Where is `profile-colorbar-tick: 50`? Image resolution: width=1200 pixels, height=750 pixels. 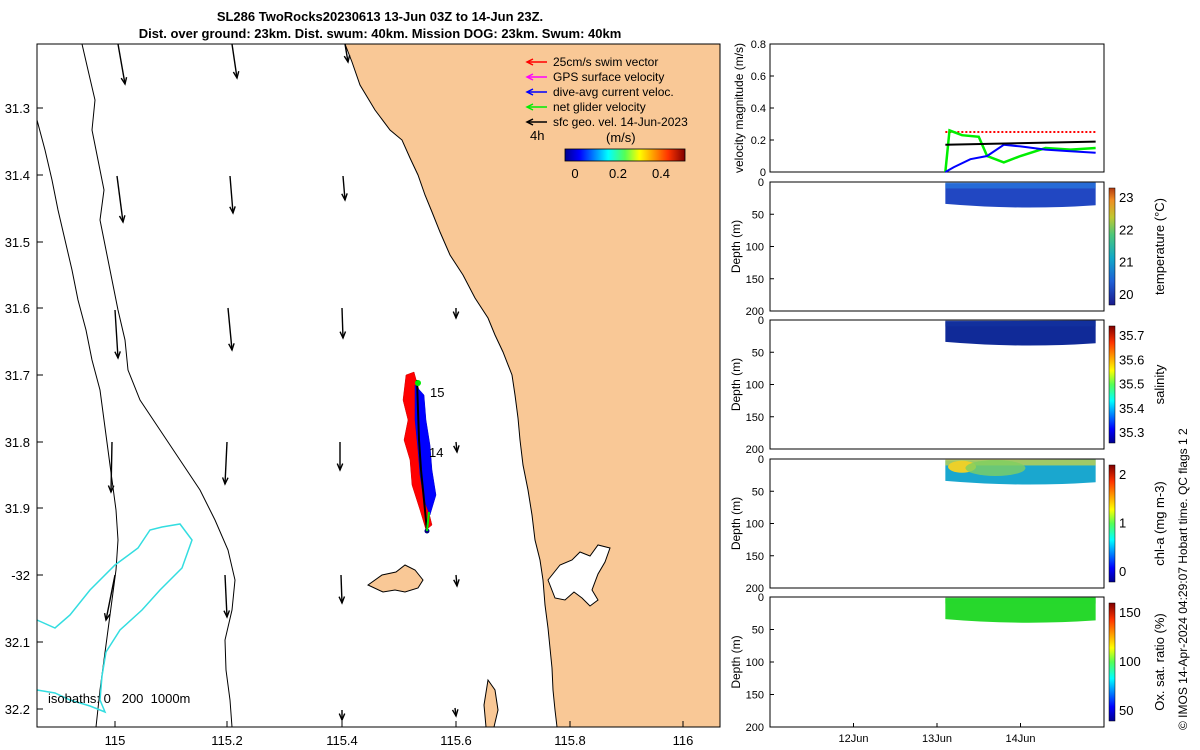 profile-colorbar-tick: 50 is located at coordinates (1126, 710).